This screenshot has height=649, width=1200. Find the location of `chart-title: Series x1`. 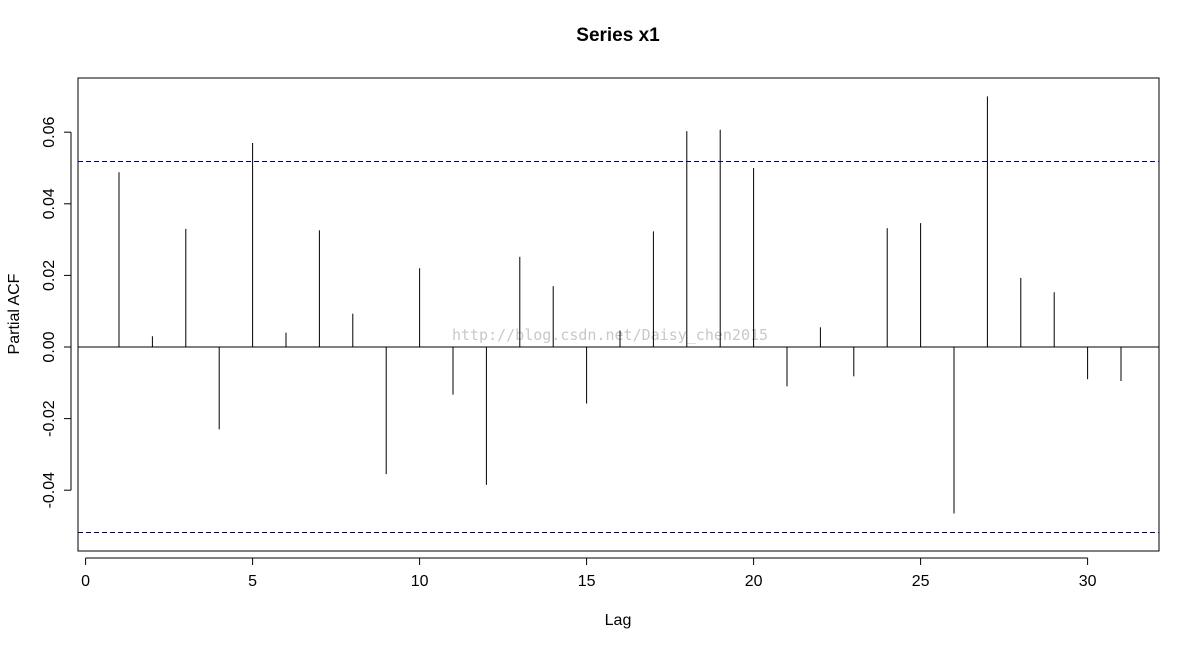

chart-title: Series x1 is located at coordinates (618, 35).